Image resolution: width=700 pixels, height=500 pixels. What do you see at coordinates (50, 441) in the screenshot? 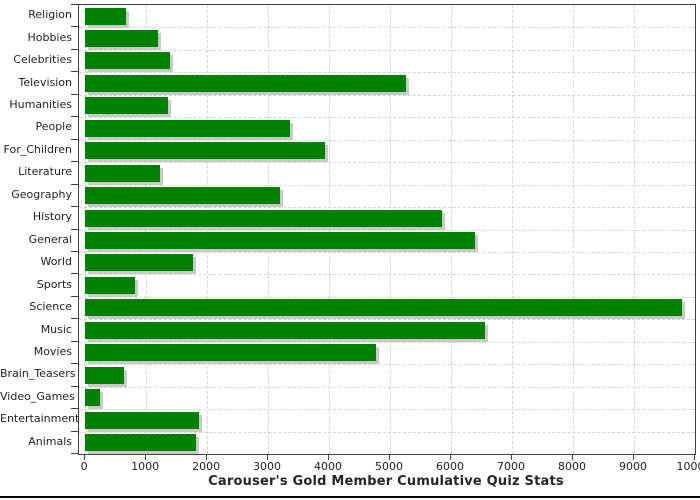
I see `category-label: Animals` at bounding box center [50, 441].